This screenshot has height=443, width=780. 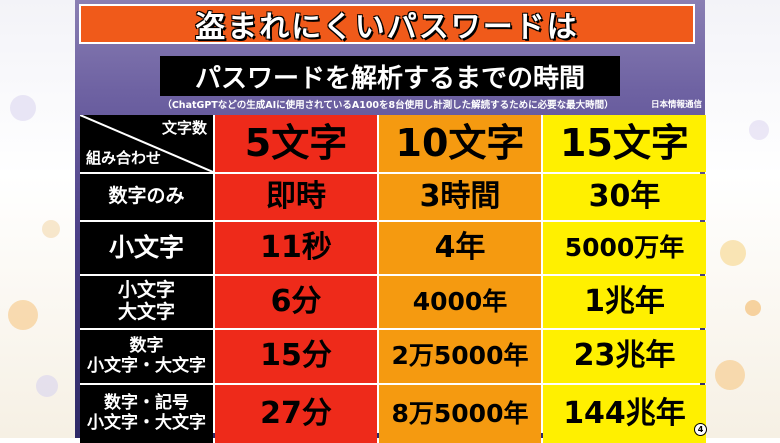 What do you see at coordinates (624, 248) in the screenshot?
I see `table-cell: 5000万年` at bounding box center [624, 248].